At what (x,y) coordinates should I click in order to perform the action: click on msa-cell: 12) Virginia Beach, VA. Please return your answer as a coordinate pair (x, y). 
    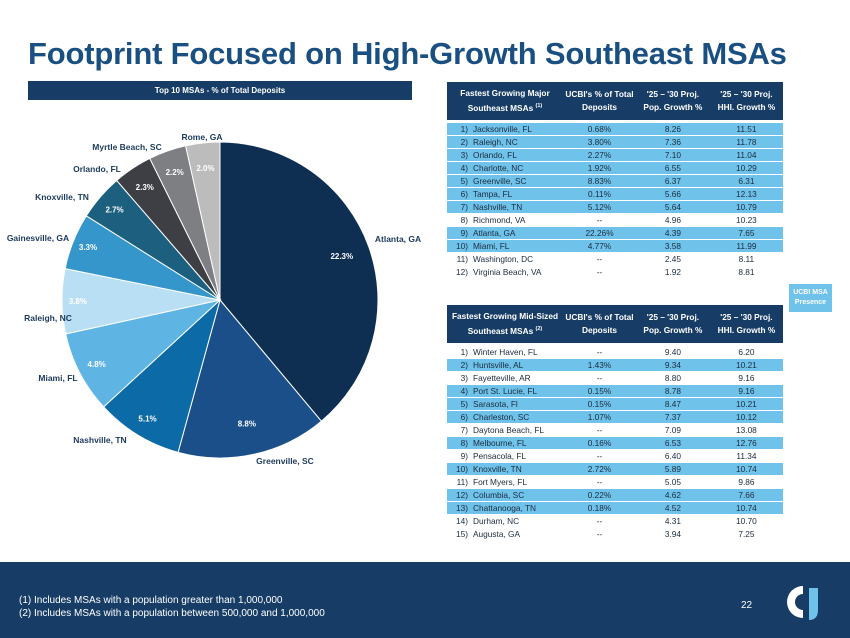
    Looking at the image, I should click on (505, 272).